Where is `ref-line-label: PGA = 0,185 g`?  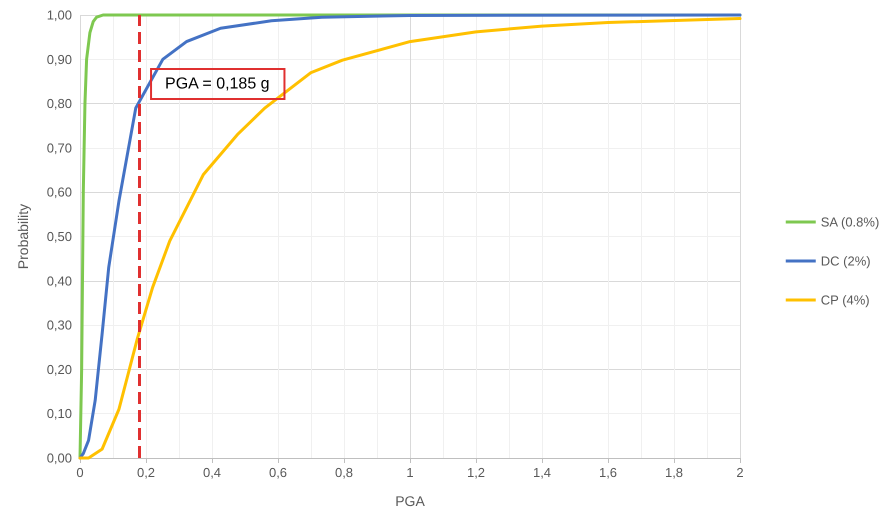 ref-line-label: PGA = 0,185 g is located at coordinates (217, 84).